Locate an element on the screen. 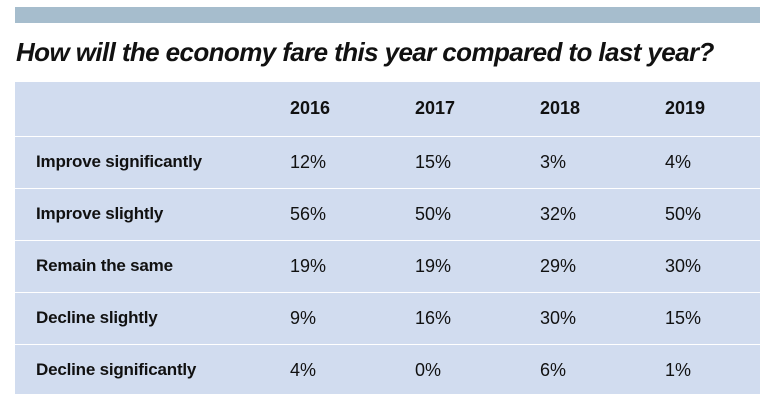 This screenshot has height=418, width=770. column-header: 2017 is located at coordinates (435, 108).